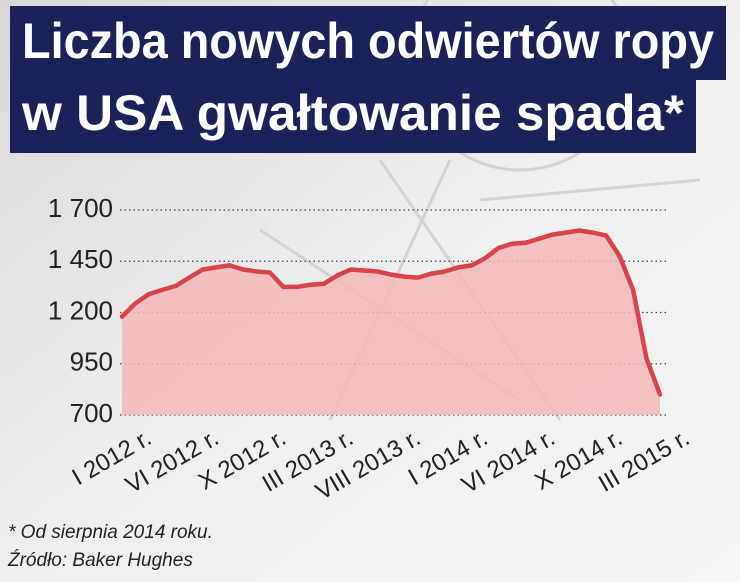  Describe the element at coordinates (80, 208) in the screenshot. I see `y-tick-label: 1 700` at that location.